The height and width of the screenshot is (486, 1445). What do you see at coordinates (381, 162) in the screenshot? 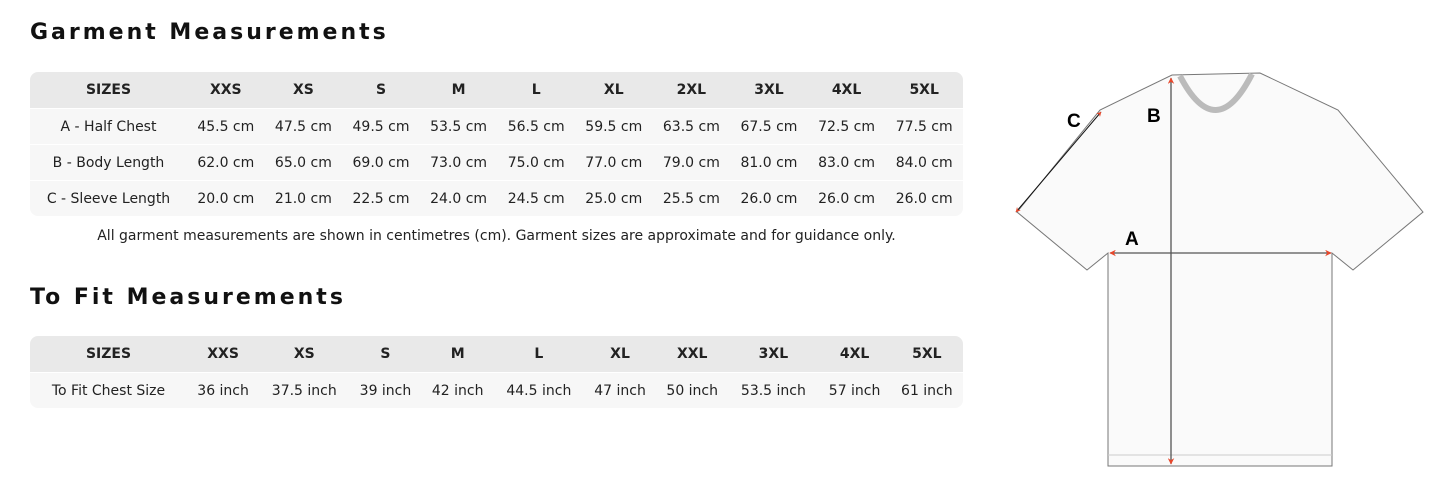
I see `table-cell: 69.0 cm` at bounding box center [381, 162].